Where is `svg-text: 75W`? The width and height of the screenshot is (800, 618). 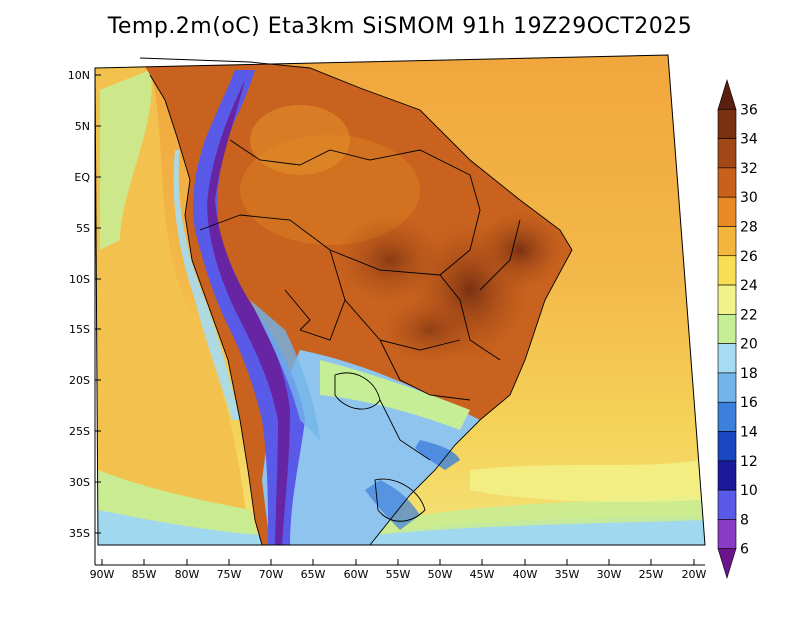
svg-text: 75W is located at coordinates (229, 574).